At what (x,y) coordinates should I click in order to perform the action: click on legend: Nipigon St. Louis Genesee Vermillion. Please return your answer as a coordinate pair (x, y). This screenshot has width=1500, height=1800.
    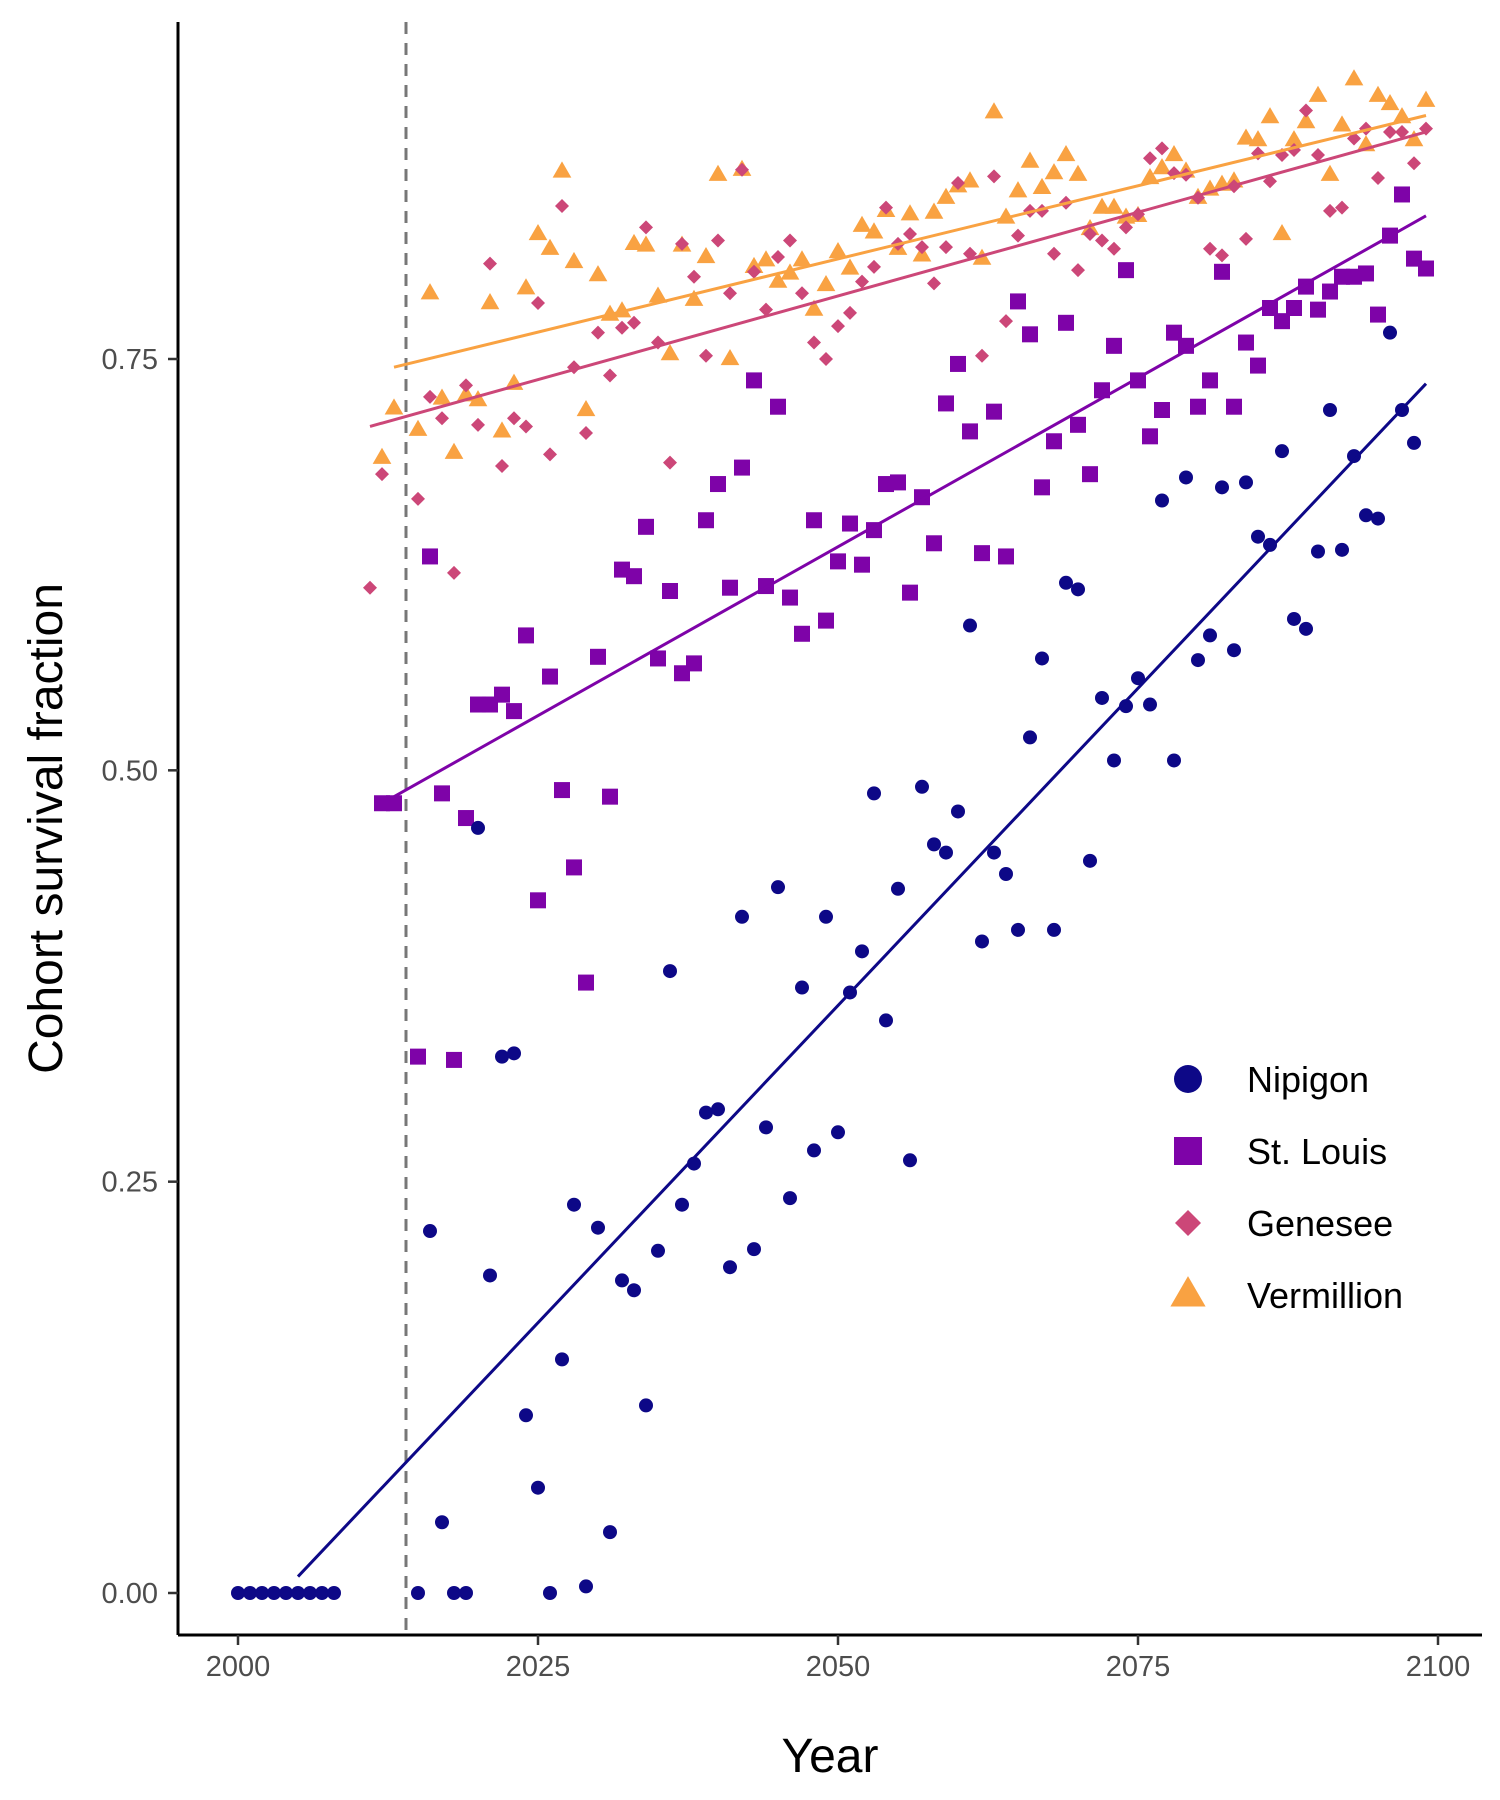
    Looking at the image, I should click on (1286, 1187).